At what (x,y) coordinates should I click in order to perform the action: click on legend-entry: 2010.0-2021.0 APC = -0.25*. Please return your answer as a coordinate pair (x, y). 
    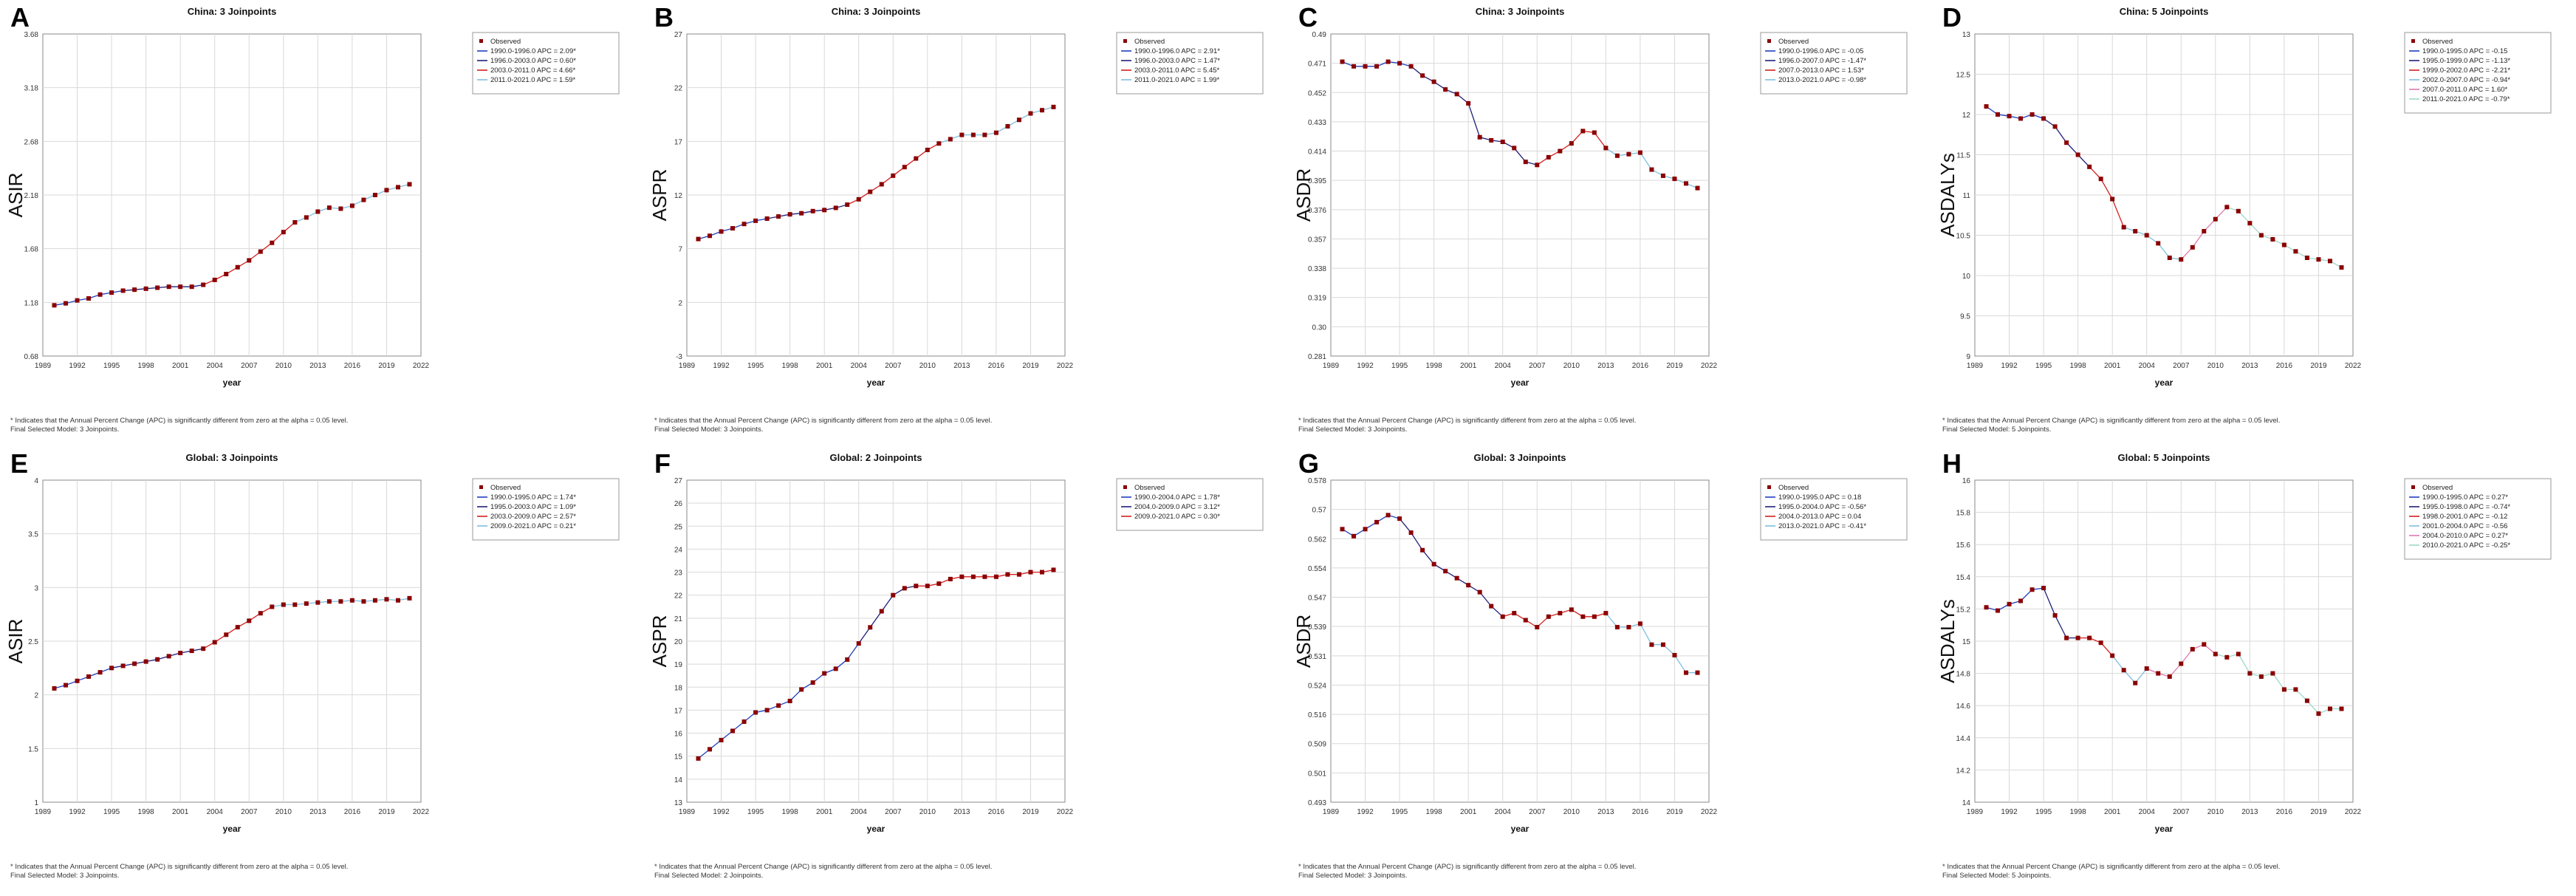
    Looking at the image, I should click on (2466, 545).